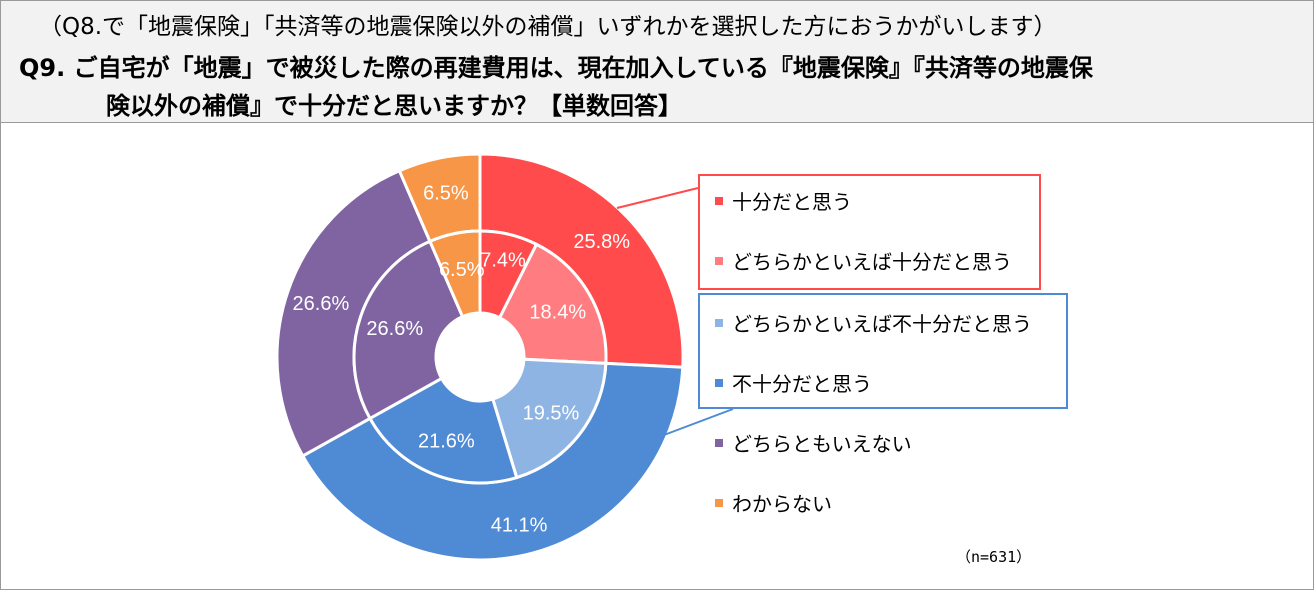  I want to click on sufficient-group-box, so click(869, 232).